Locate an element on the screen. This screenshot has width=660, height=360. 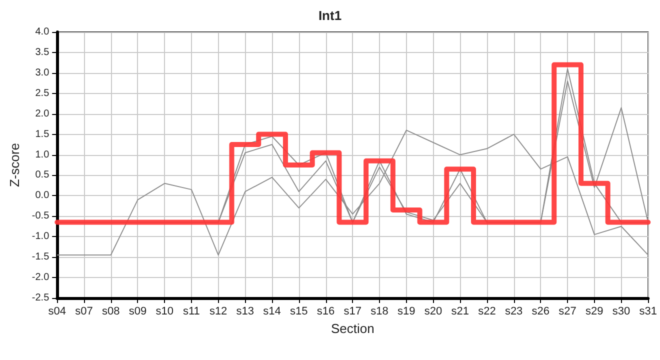
x-tick-label: s07 is located at coordinates (84, 312).